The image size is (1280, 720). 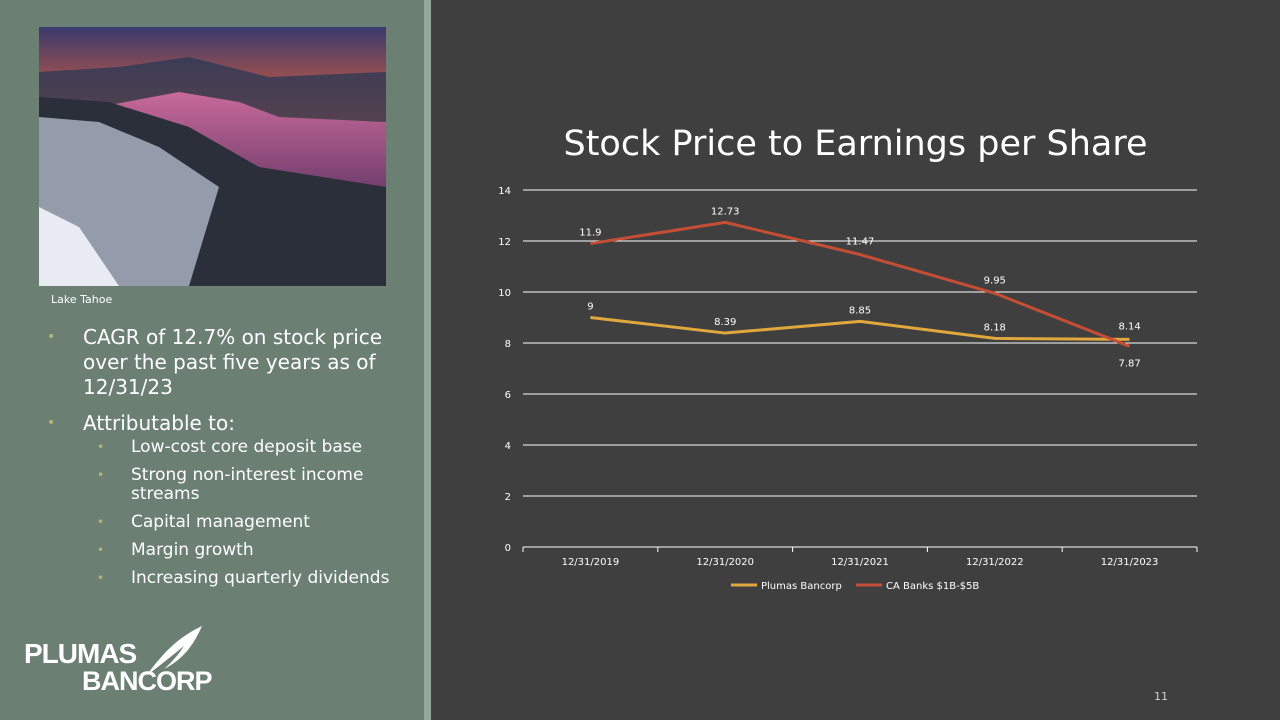 What do you see at coordinates (995, 280) in the screenshot?
I see `data-label: 9.95` at bounding box center [995, 280].